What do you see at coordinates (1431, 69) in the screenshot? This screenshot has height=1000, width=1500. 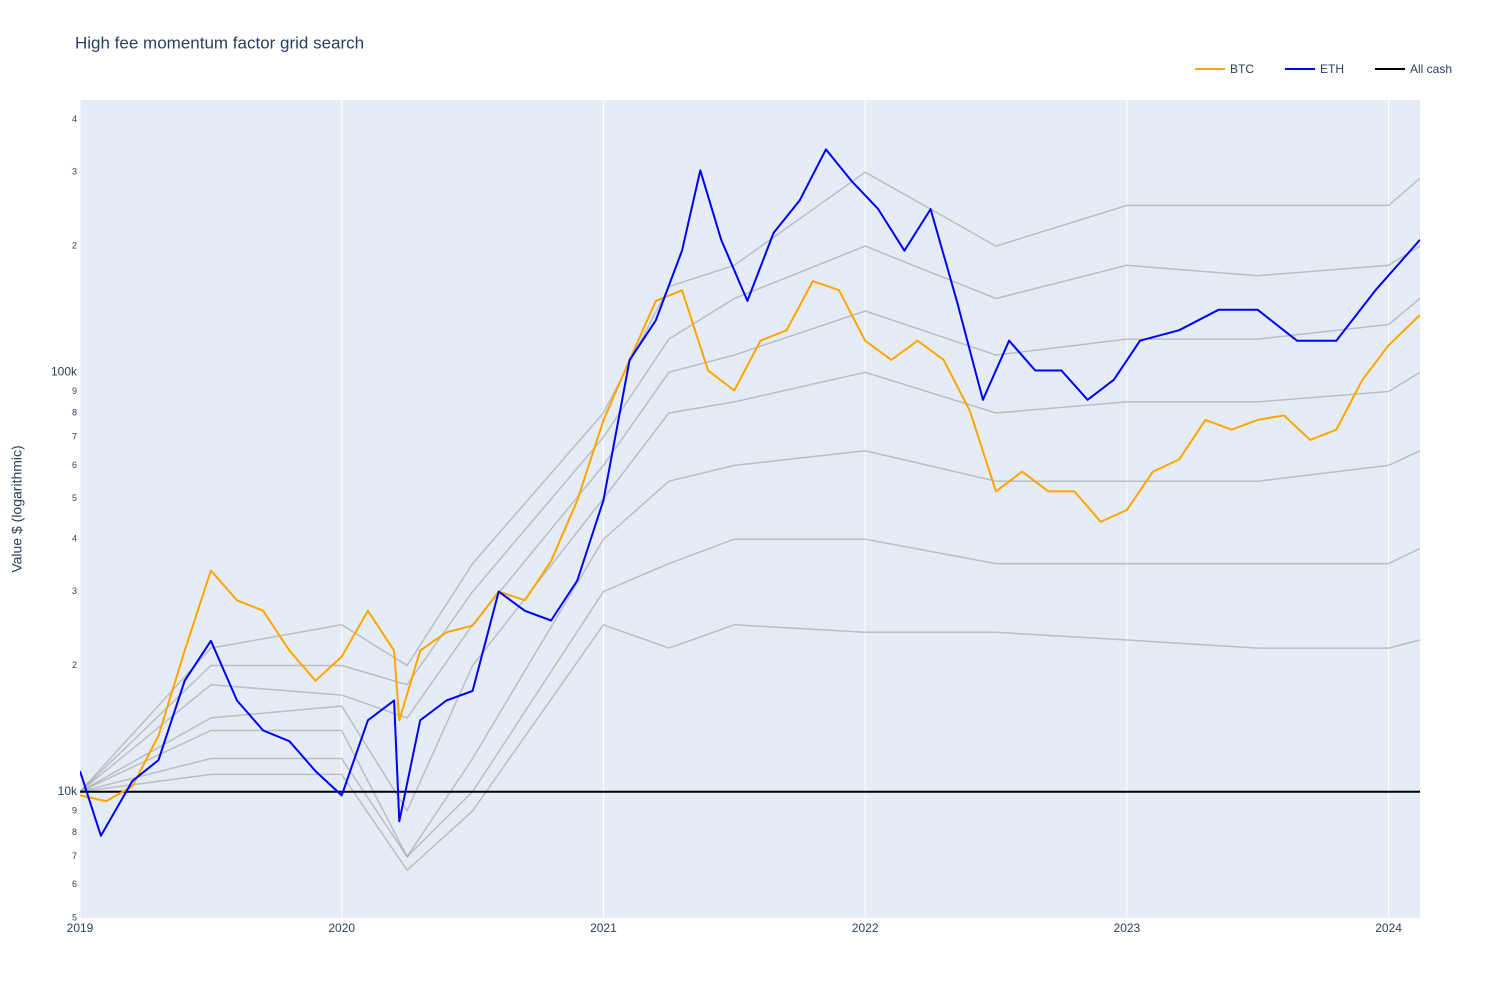 I see `legend-label: All cash` at bounding box center [1431, 69].